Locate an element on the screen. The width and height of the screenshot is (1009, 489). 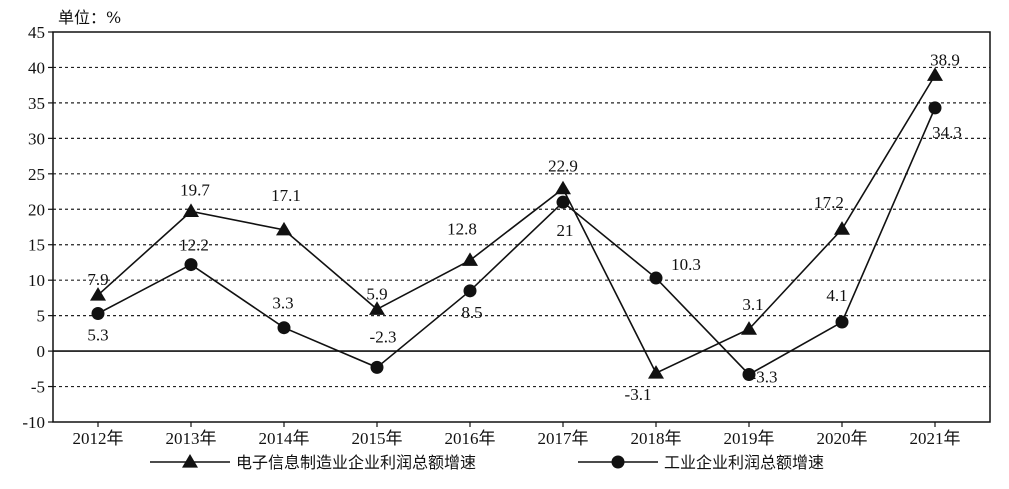
y-tick-label: 35 is located at coordinates (36, 103).